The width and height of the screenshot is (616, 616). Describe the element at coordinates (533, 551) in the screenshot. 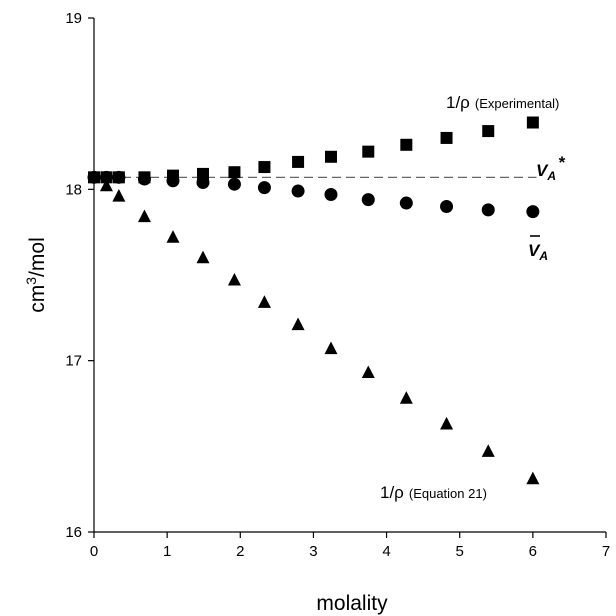

I see `x-tick-label: 6` at that location.